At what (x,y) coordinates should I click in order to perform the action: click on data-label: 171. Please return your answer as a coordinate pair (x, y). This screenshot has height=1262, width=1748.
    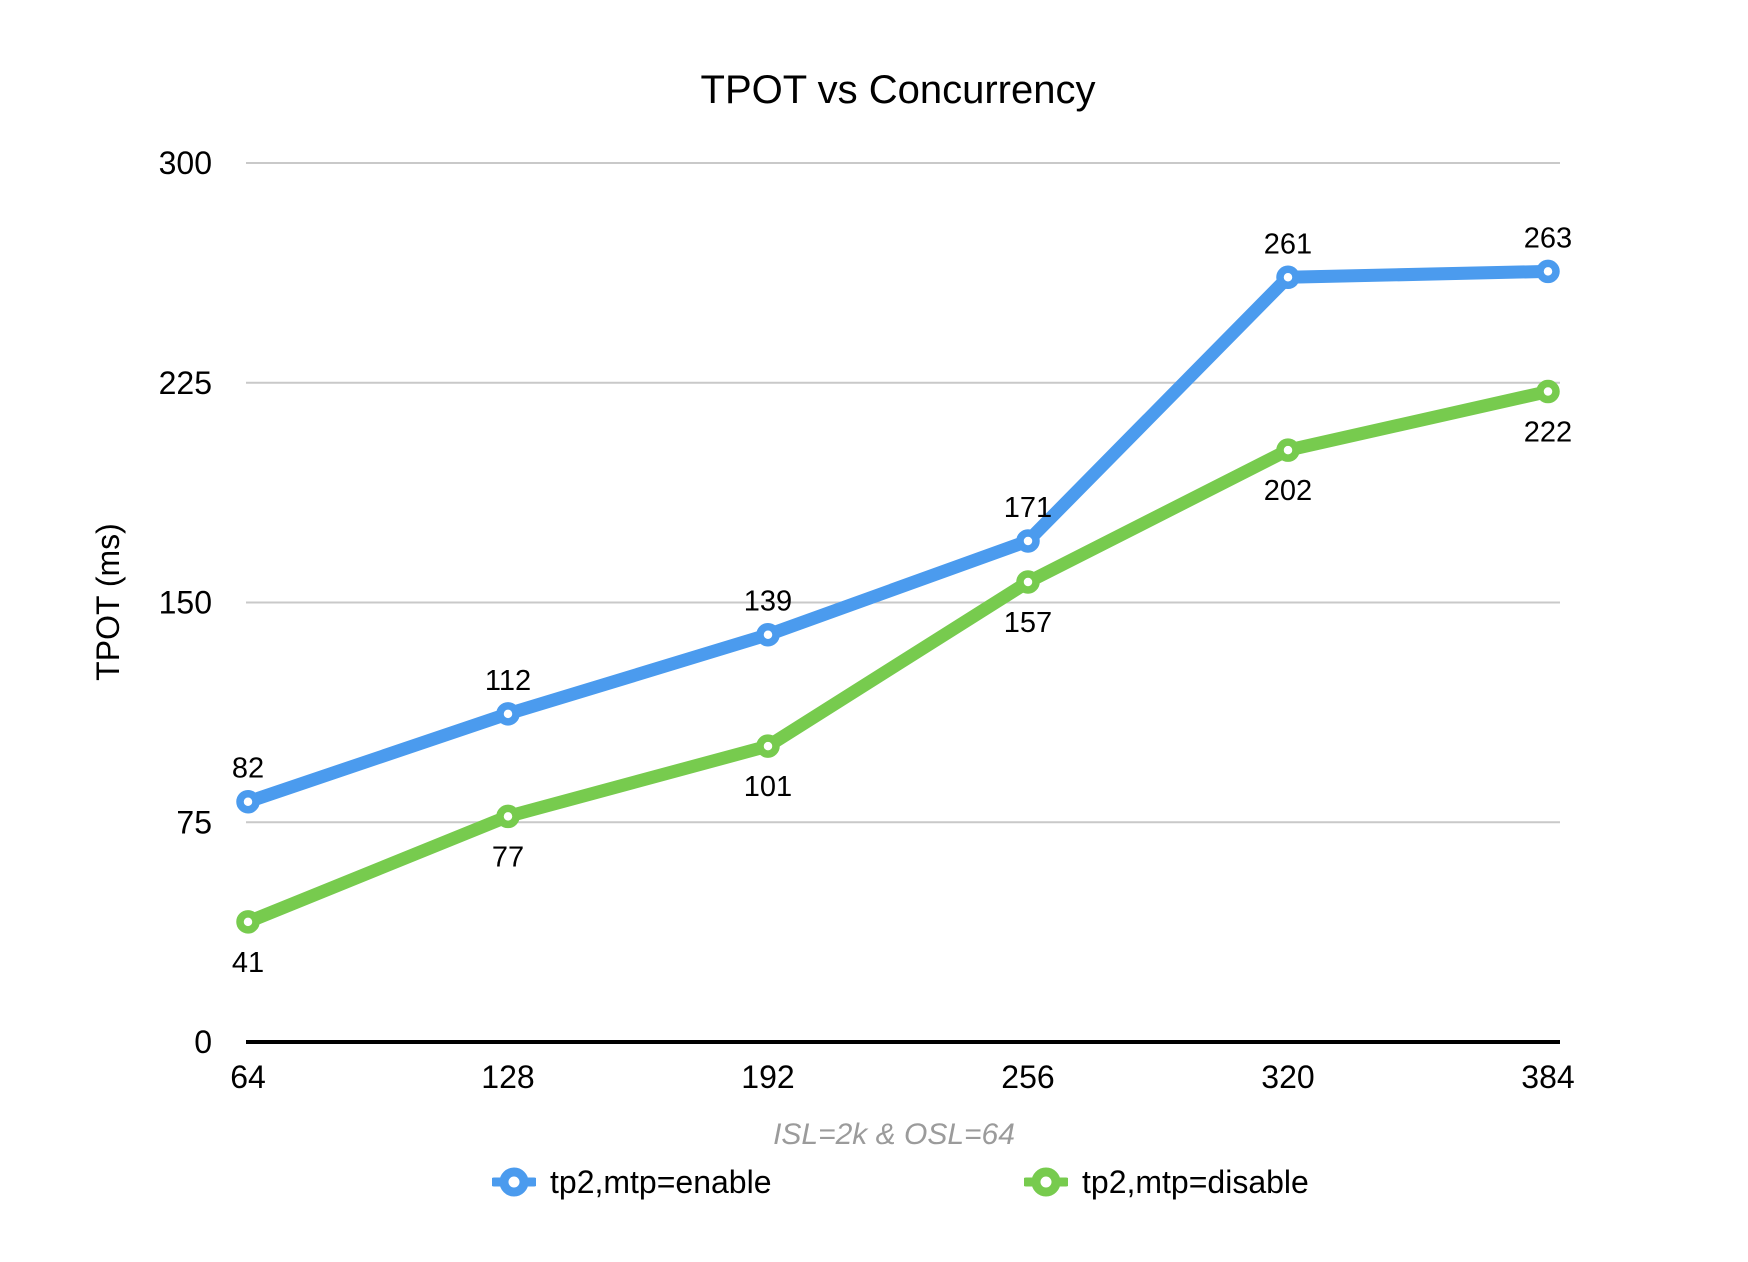
    Looking at the image, I should click on (1028, 508).